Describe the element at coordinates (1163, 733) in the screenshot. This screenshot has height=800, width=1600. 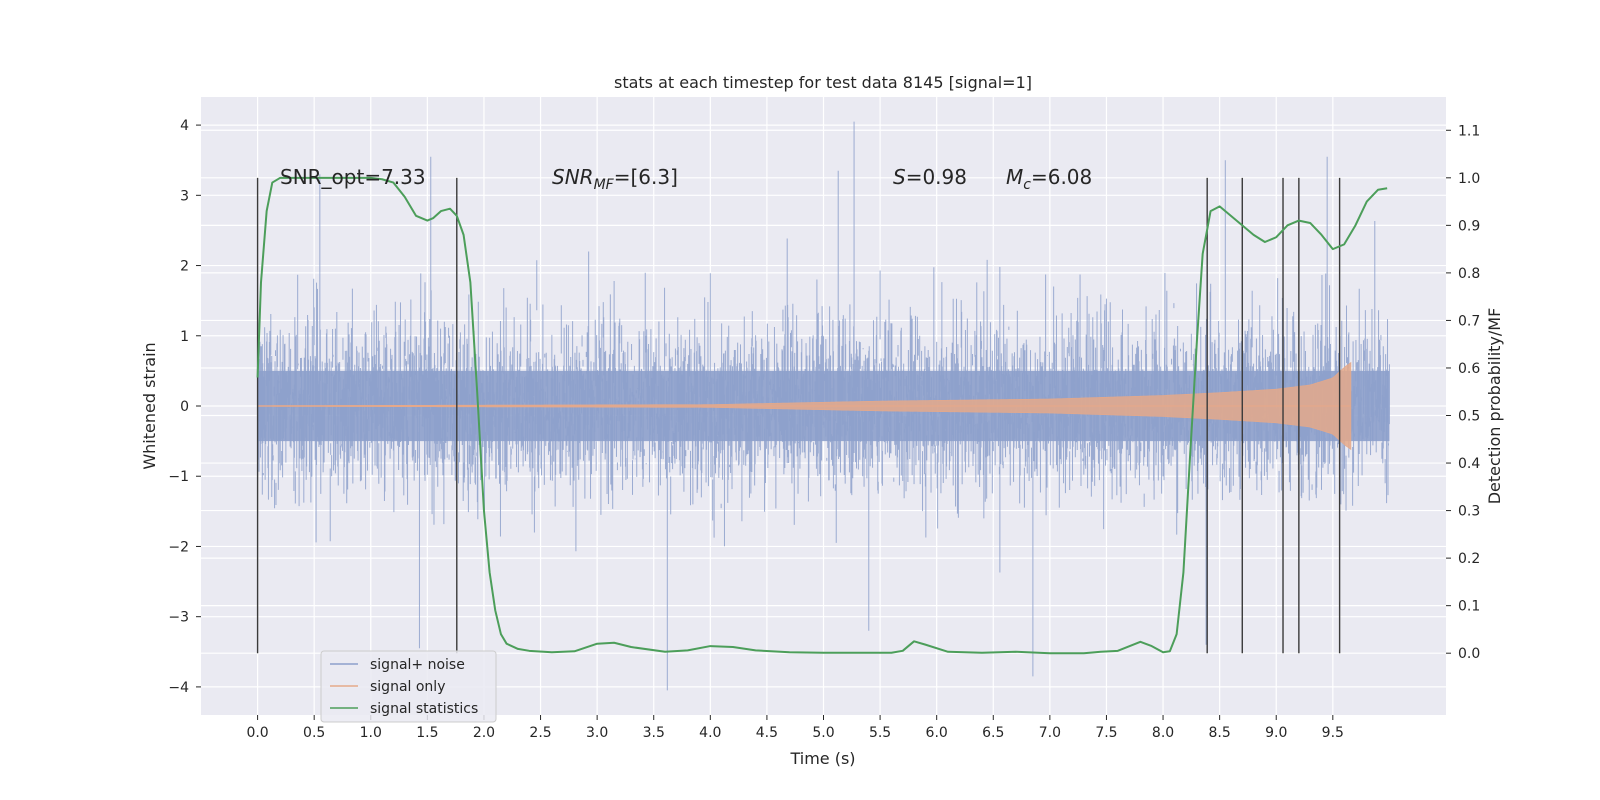
I see `x-tick-label: 8.0` at that location.